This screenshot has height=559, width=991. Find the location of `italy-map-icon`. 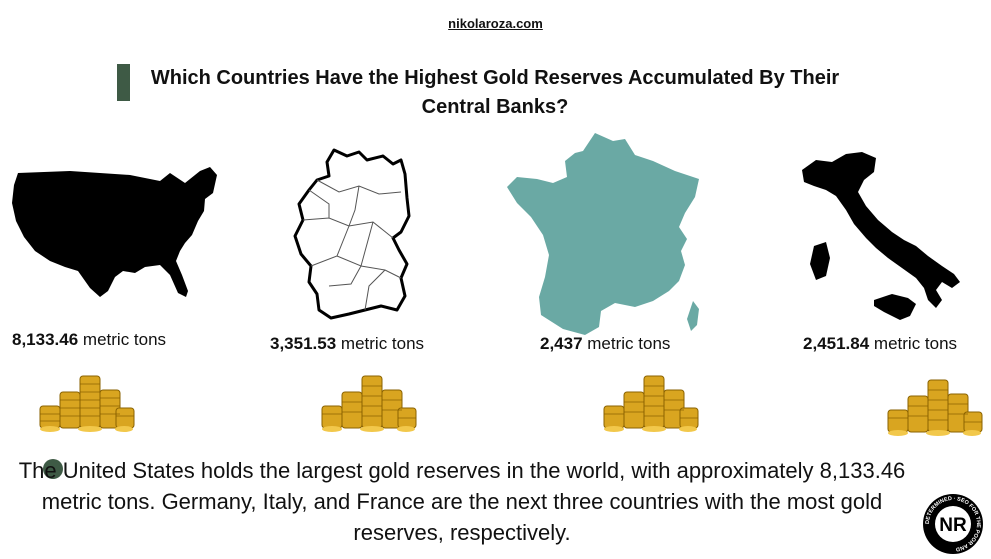

italy-map-icon is located at coordinates (881, 236).